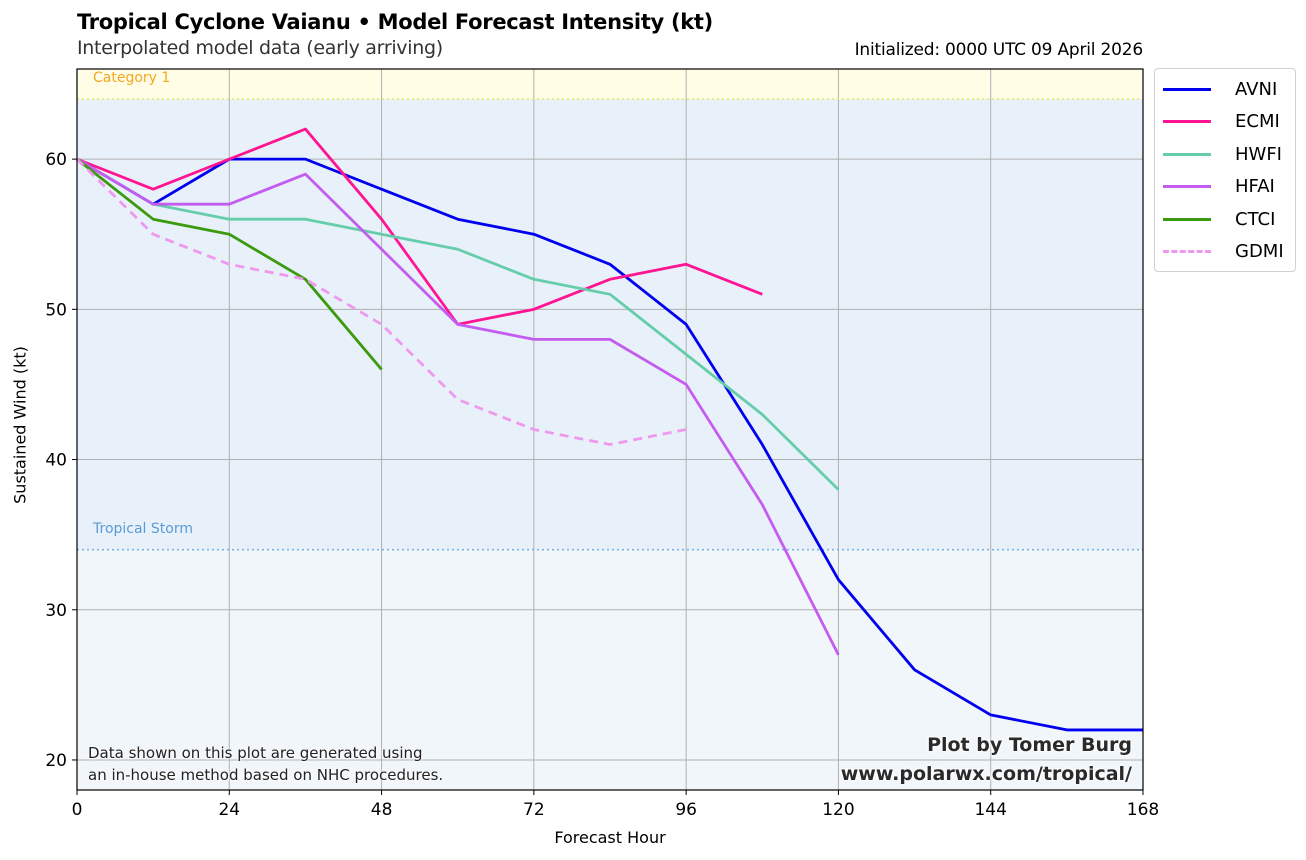 The height and width of the screenshot is (860, 1306). What do you see at coordinates (1225, 154) in the screenshot?
I see `legend-item-hwfi: HWFI` at bounding box center [1225, 154].